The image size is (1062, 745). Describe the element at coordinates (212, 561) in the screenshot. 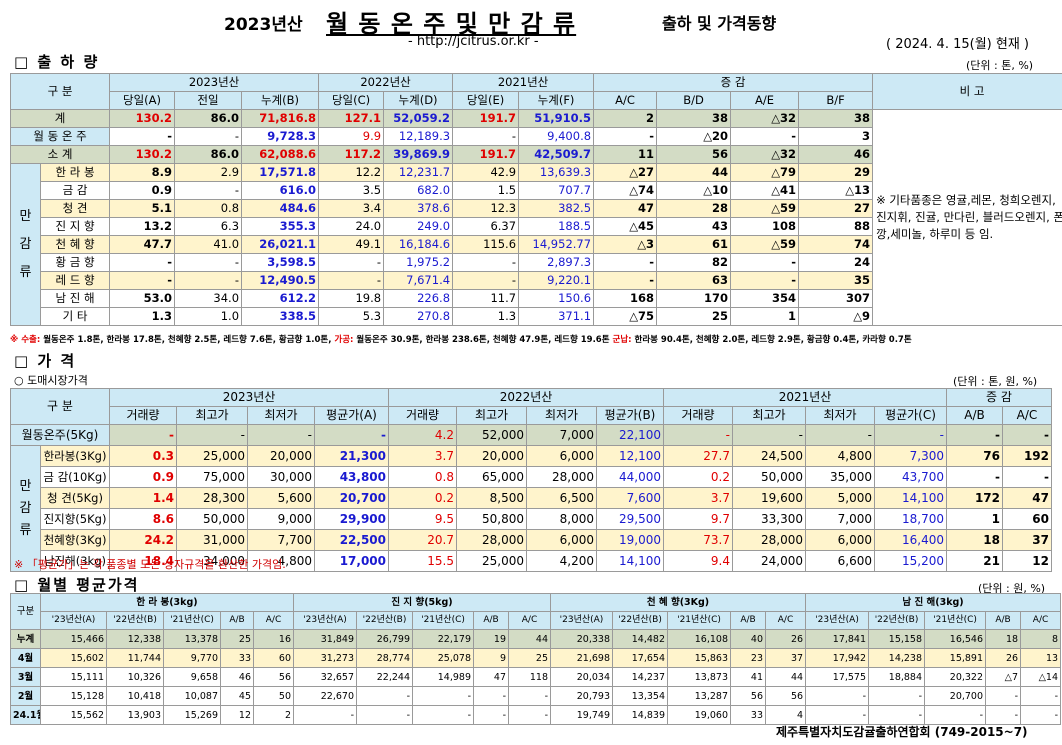

I see `cell: 34,000` at that location.